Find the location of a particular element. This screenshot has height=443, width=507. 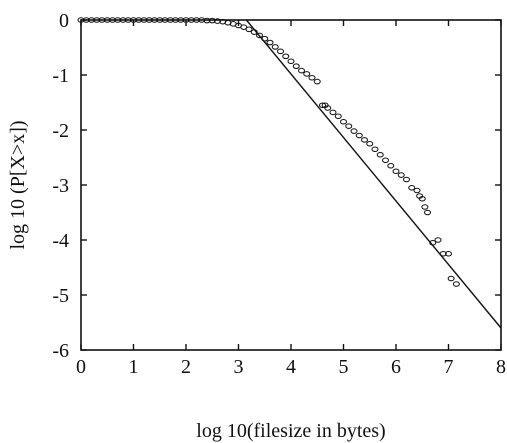

y-tick-label: -5 is located at coordinates (60, 296).